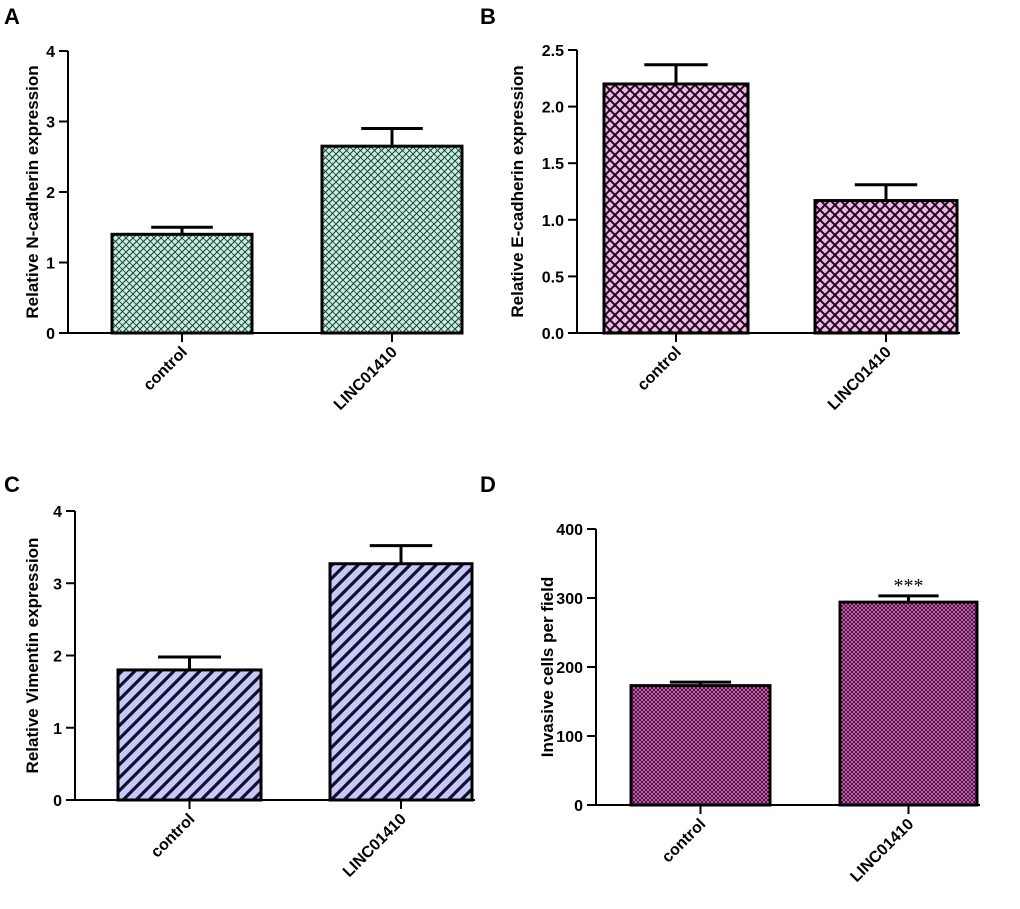 The width and height of the screenshot is (1020, 909). What do you see at coordinates (32, 191) in the screenshot?
I see `y-axis-title: Relative N-cadherin expression` at bounding box center [32, 191].